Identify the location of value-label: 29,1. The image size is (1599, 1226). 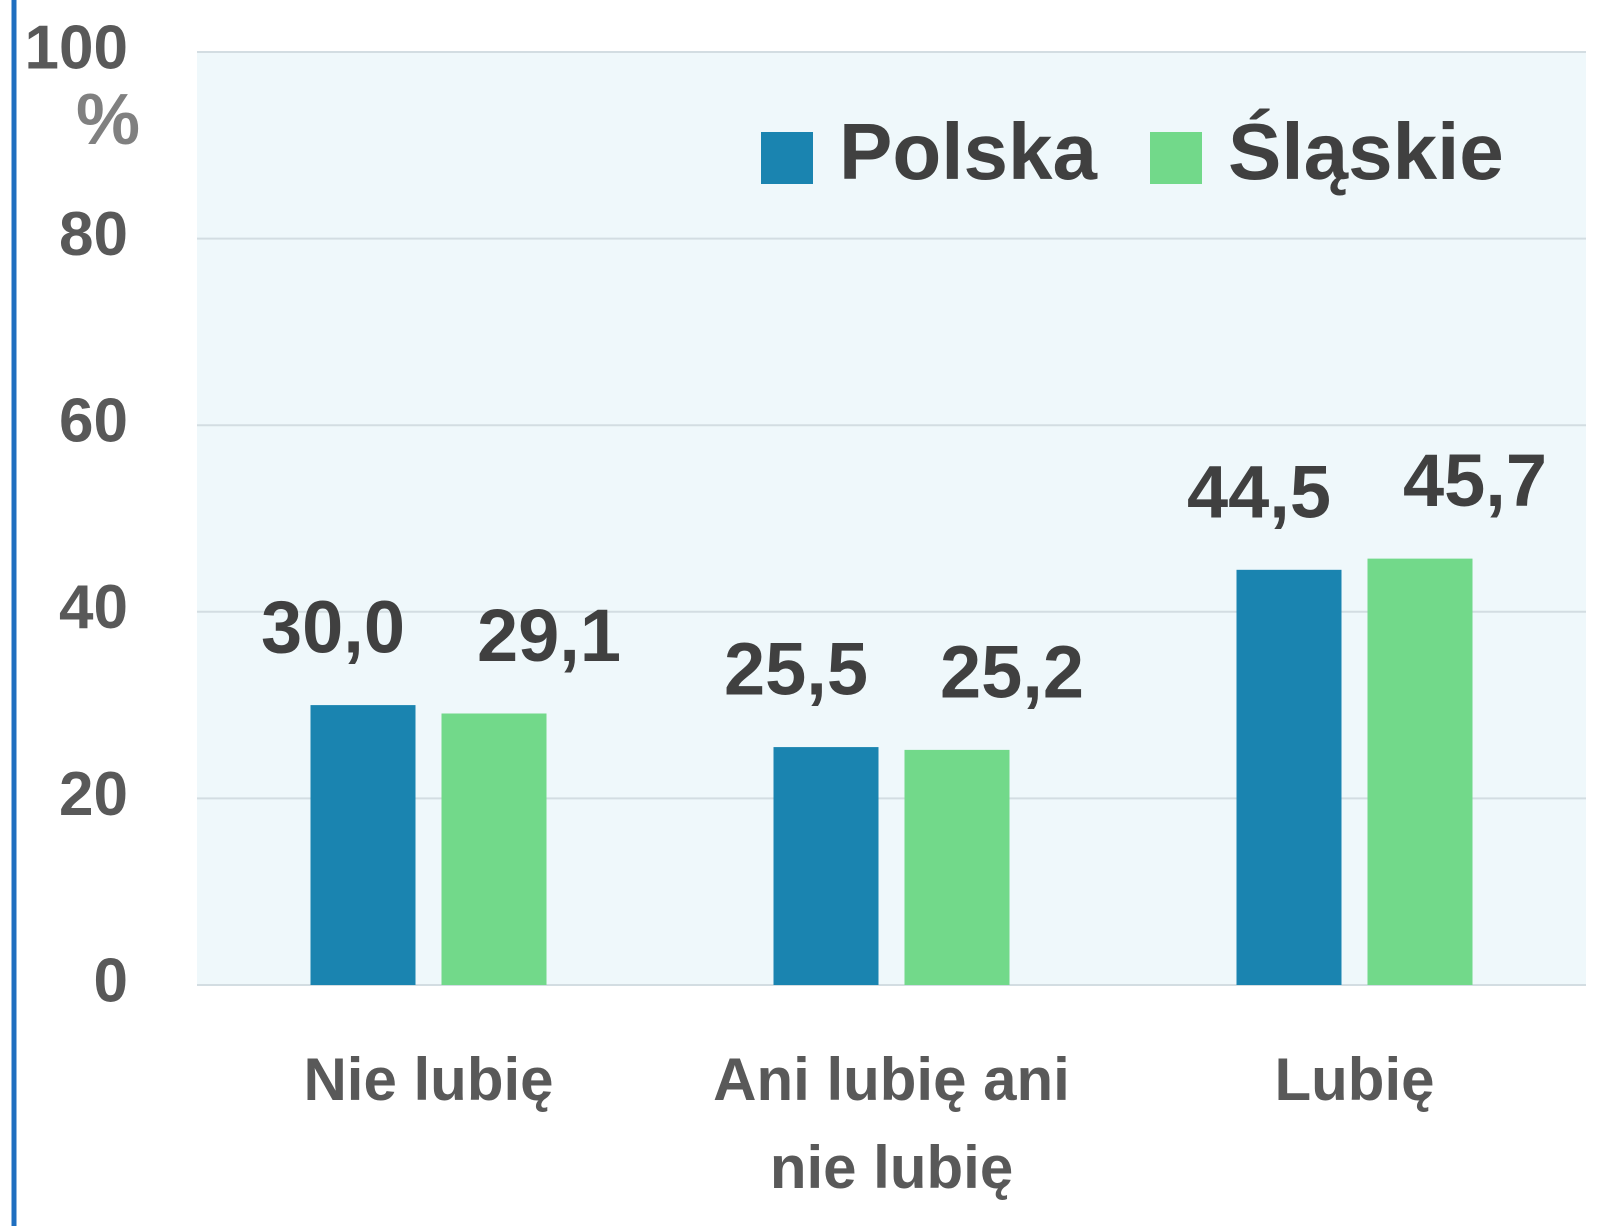
(549, 635).